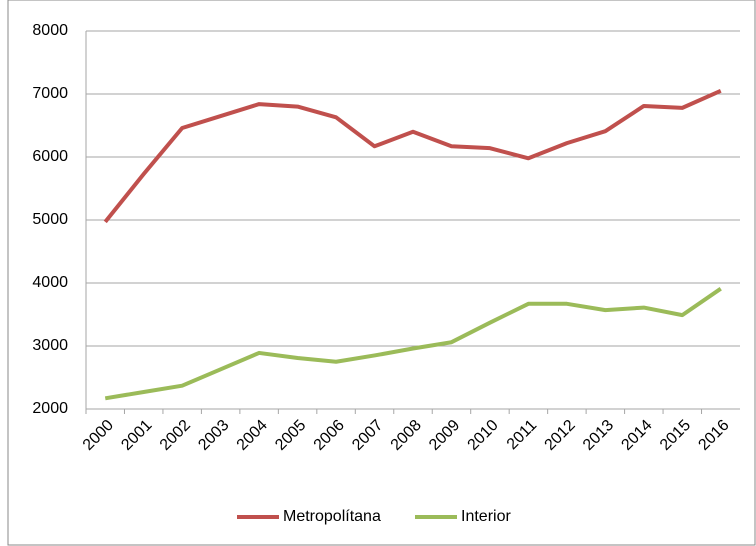 This screenshot has height=546, width=756. What do you see at coordinates (50, 156) in the screenshot?
I see `y-tick-label: 6000` at bounding box center [50, 156].